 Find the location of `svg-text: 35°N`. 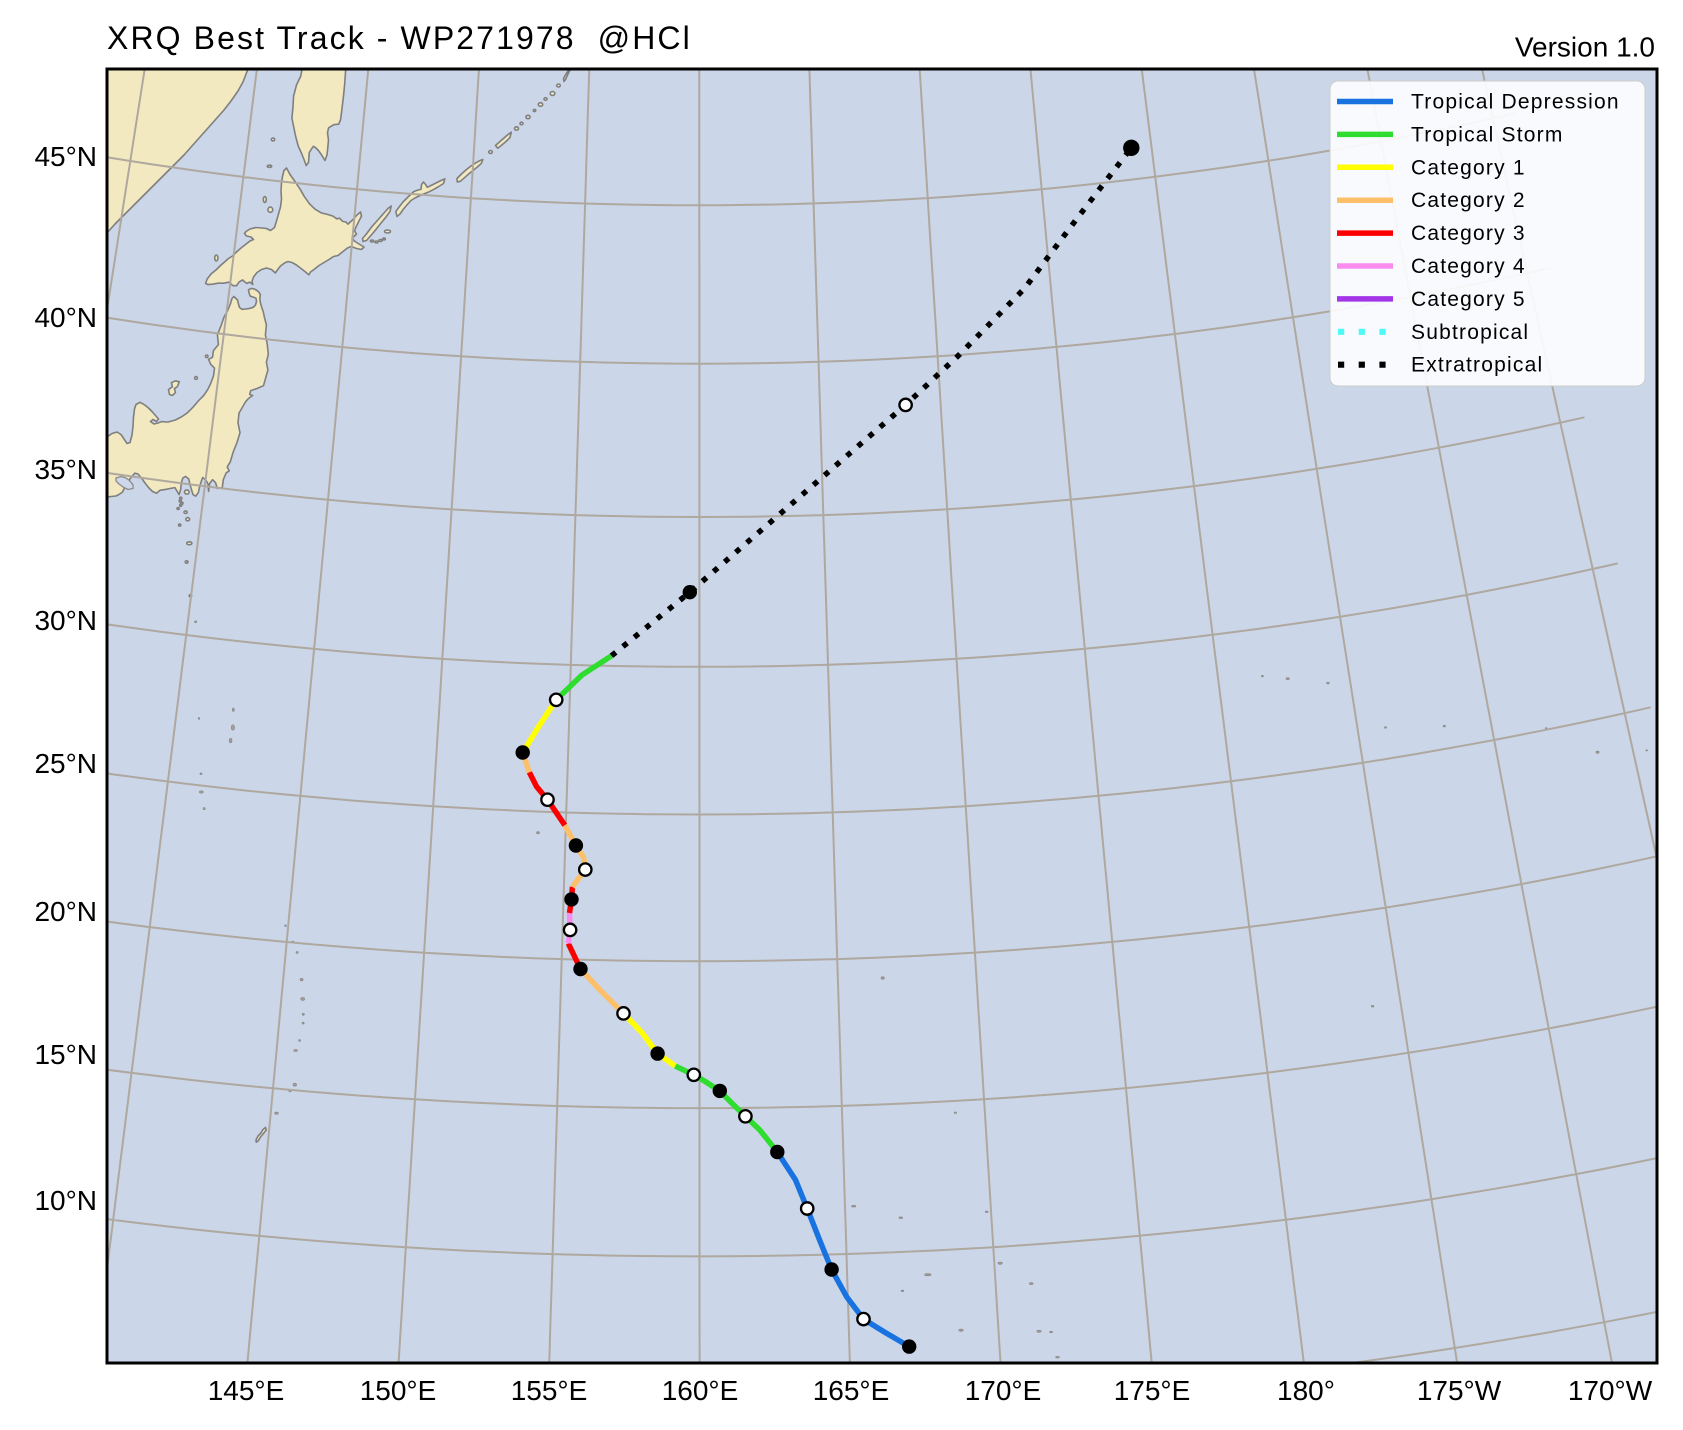

svg-text: 35°N is located at coordinates (65, 469).